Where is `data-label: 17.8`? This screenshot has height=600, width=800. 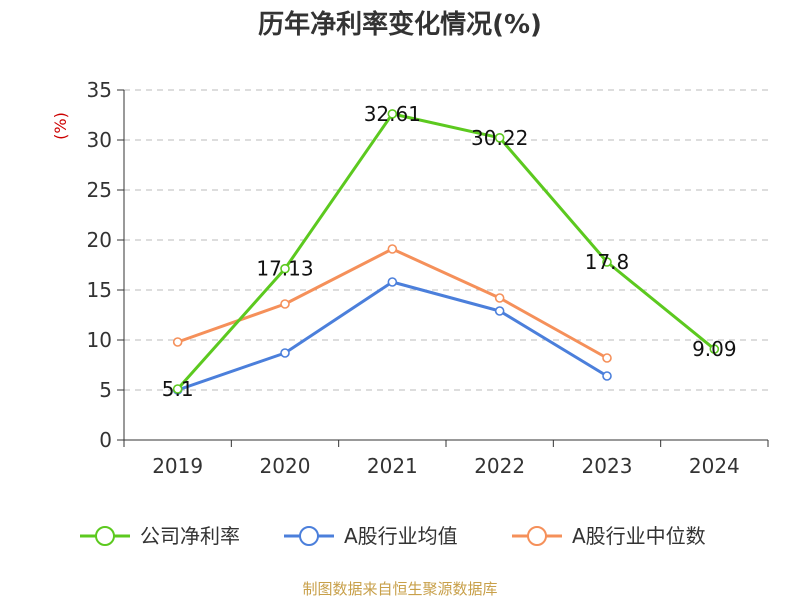
data-label: 17.8 is located at coordinates (607, 262).